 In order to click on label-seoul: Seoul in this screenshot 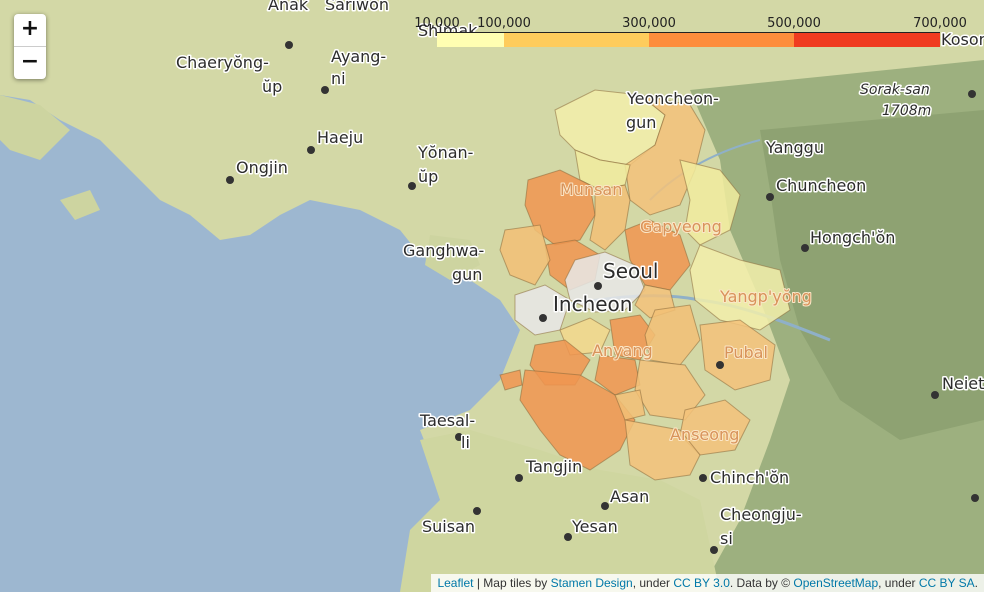, I will do `click(630, 271)`.